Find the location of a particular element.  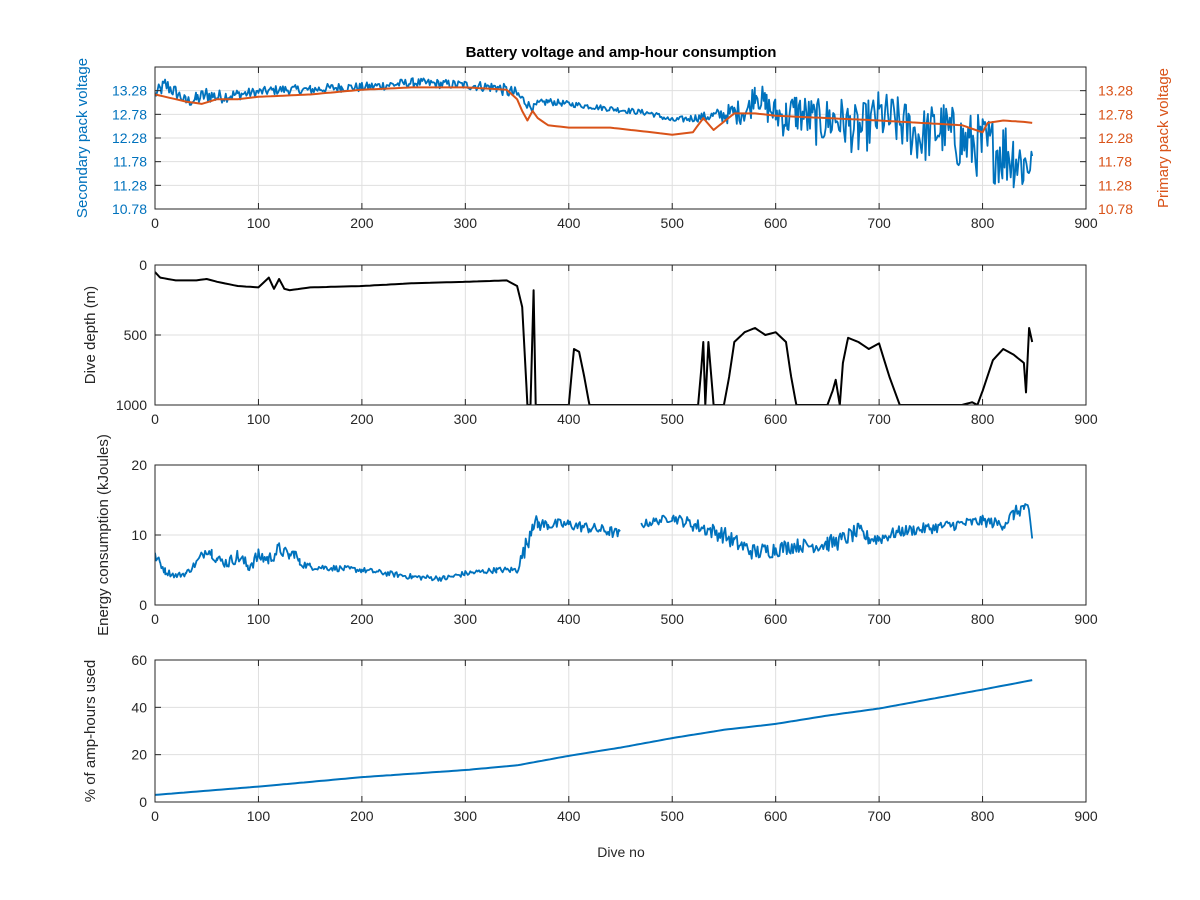

y-right-tick-label: 13.28 is located at coordinates (1115, 91).